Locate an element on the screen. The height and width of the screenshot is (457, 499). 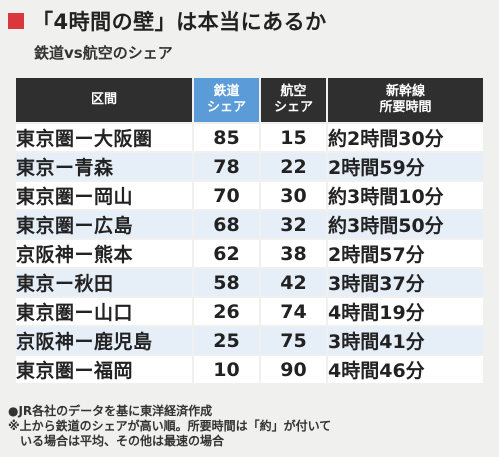
table-row: 東京圏ー岡山 70 30 約3時間10分 is located at coordinates (249, 195).